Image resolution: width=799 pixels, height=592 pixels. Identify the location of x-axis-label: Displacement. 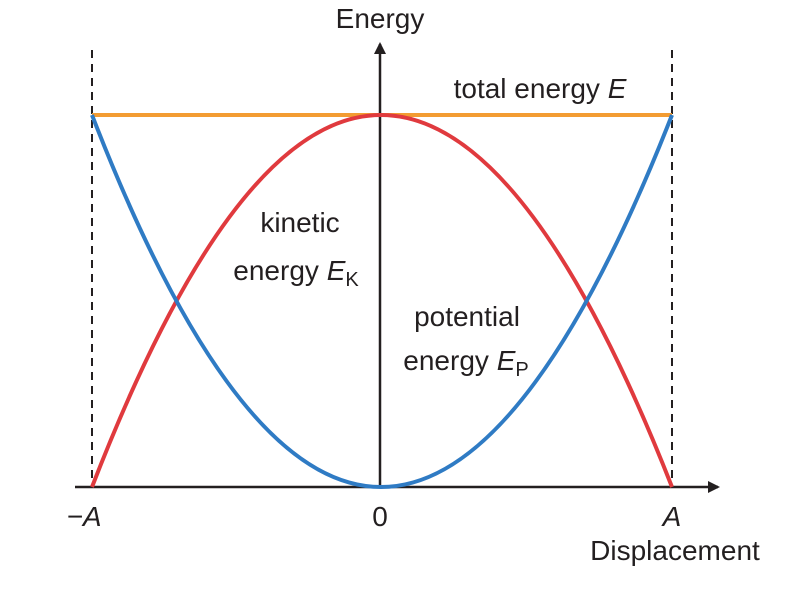
(675, 550).